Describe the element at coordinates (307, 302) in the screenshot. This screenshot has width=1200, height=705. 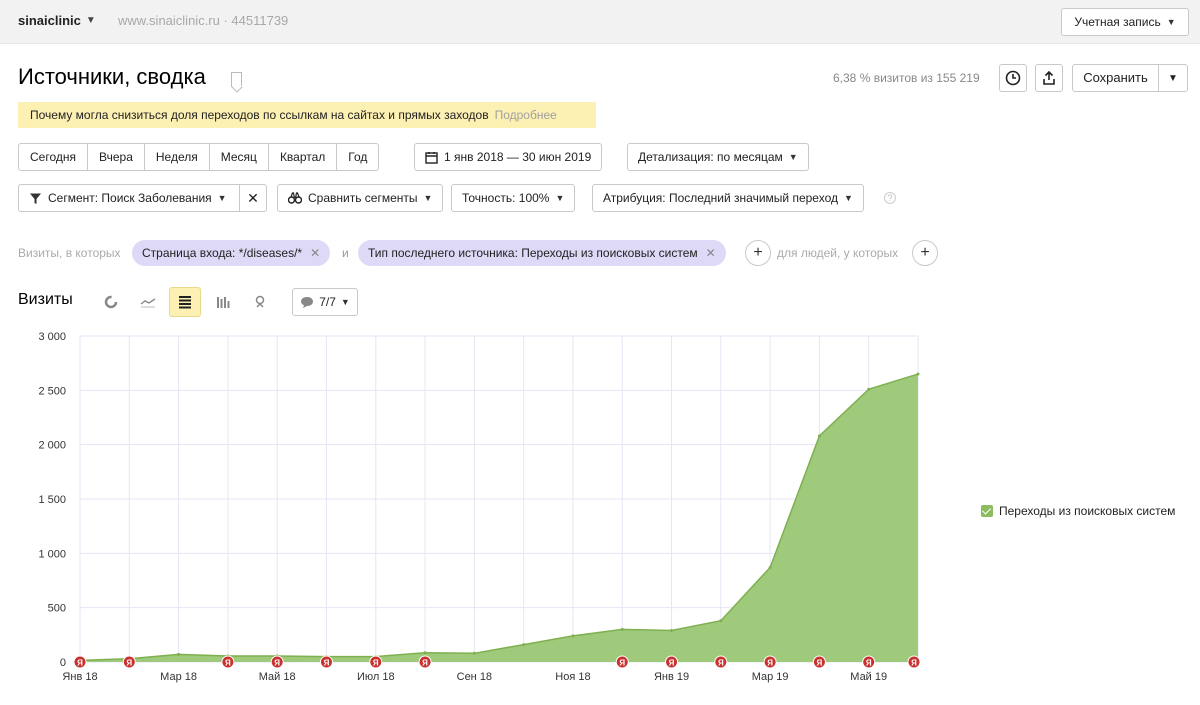
I see `speech-bubble-icon` at that location.